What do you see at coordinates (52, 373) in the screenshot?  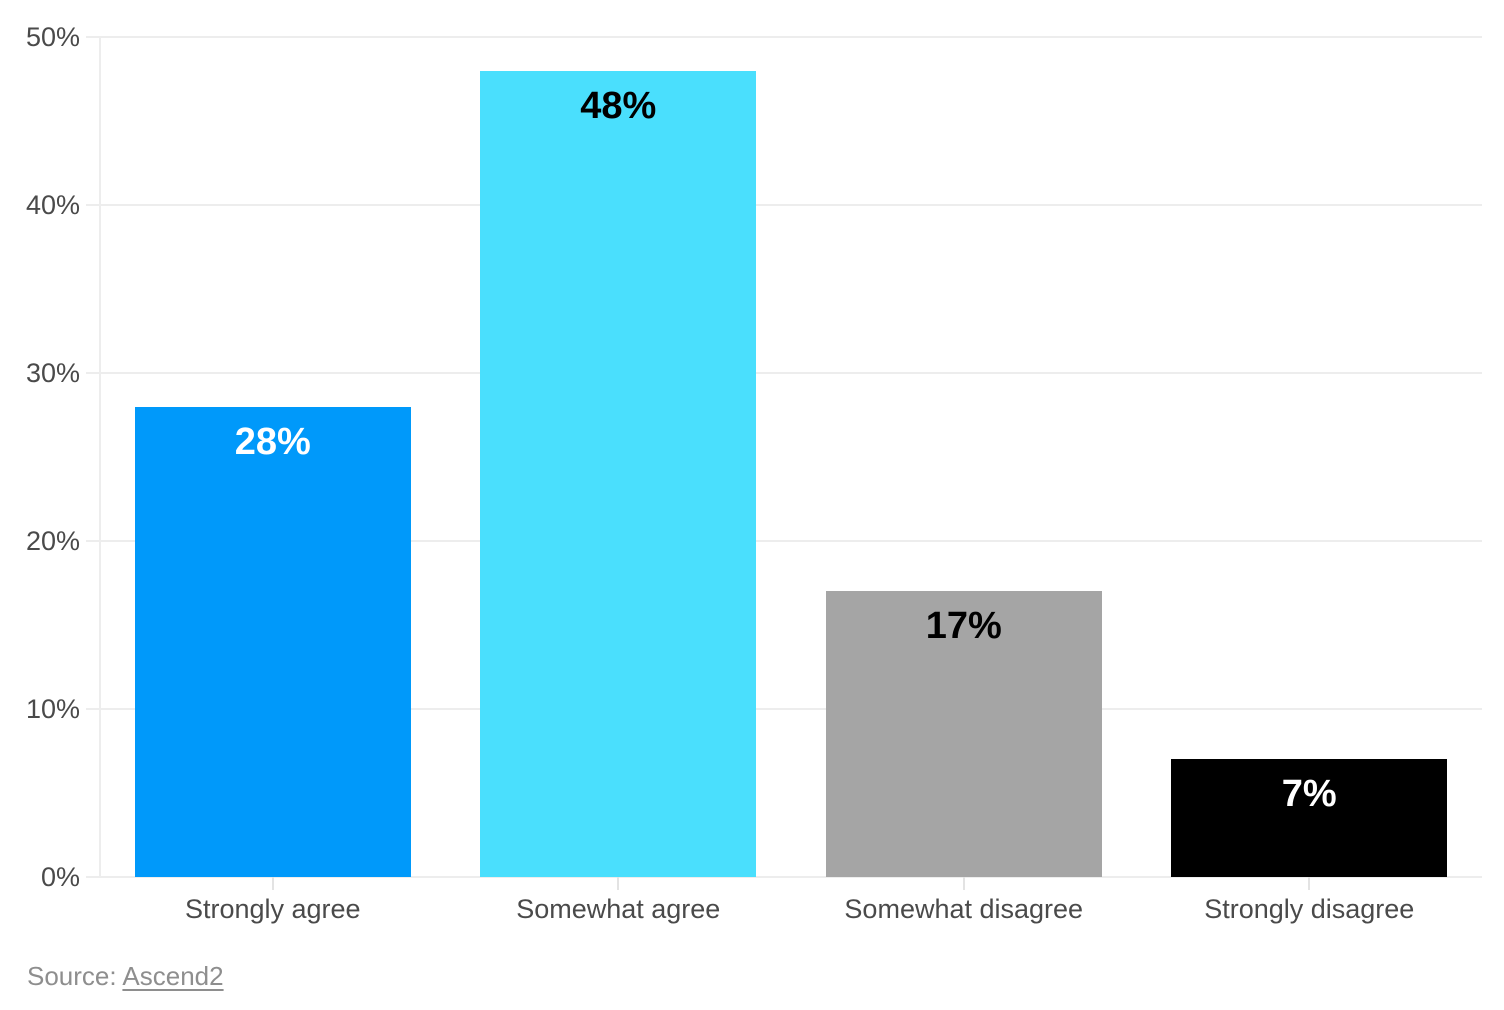 I see `y-axis-tick-label: 30%` at bounding box center [52, 373].